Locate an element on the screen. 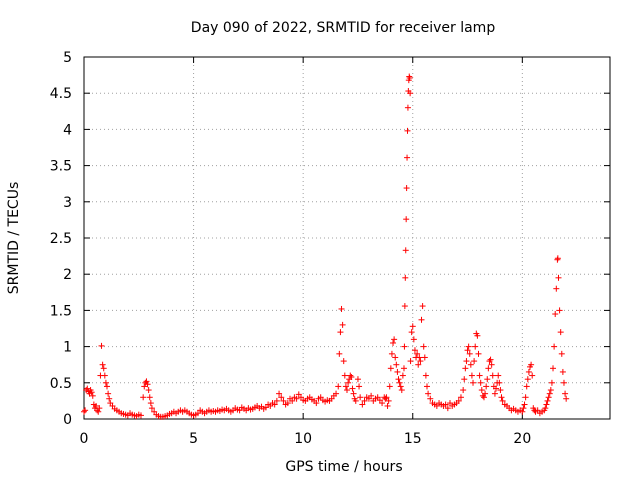 The image size is (640, 480). y-tick-label: 5 is located at coordinates (67, 58).